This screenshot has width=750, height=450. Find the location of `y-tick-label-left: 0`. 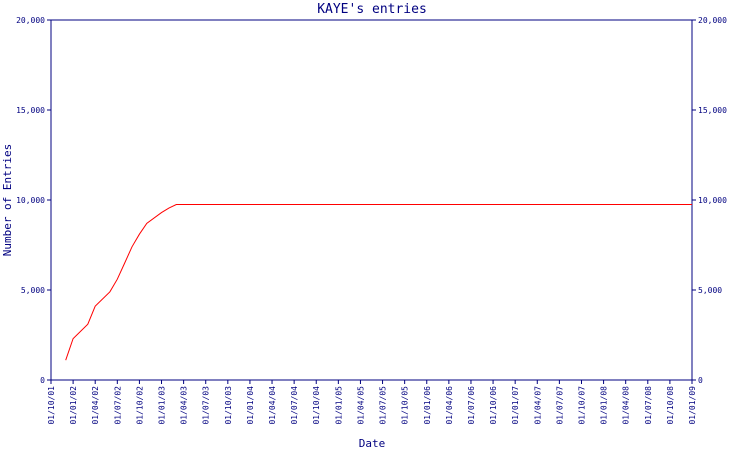

y-tick-label-left: 0 is located at coordinates (42, 380).